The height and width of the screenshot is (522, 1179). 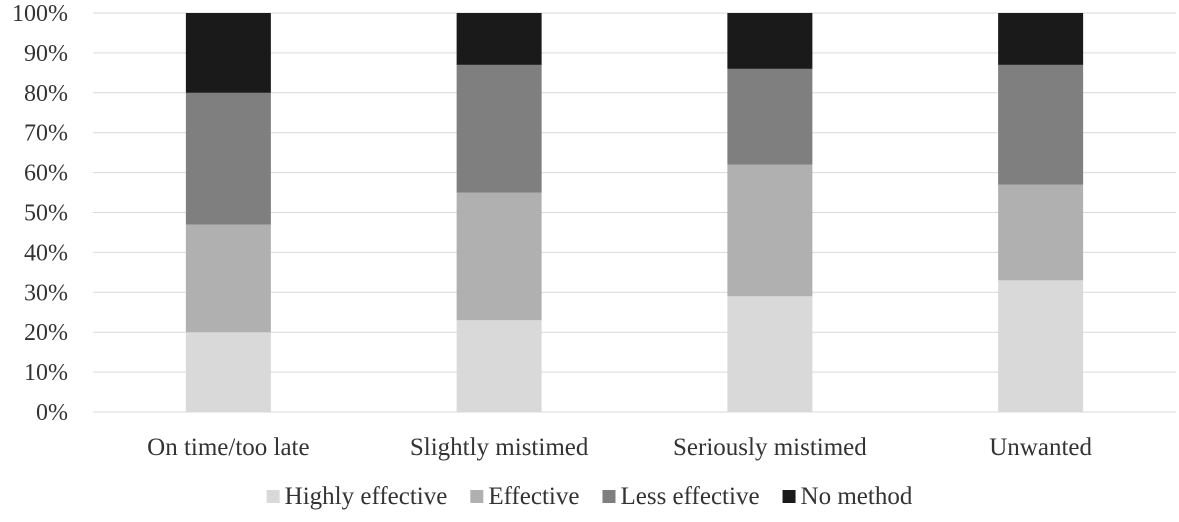 What do you see at coordinates (52, 413) in the screenshot?
I see `y-tick-label: 0%` at bounding box center [52, 413].